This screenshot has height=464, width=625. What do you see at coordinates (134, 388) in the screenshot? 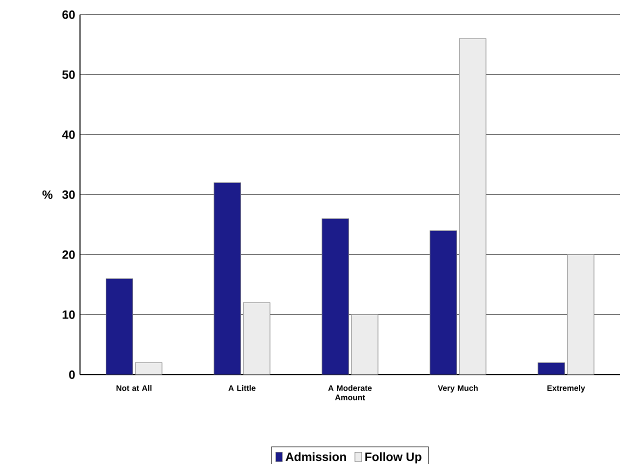
I see `x-tick-label: Not at All` at bounding box center [134, 388].